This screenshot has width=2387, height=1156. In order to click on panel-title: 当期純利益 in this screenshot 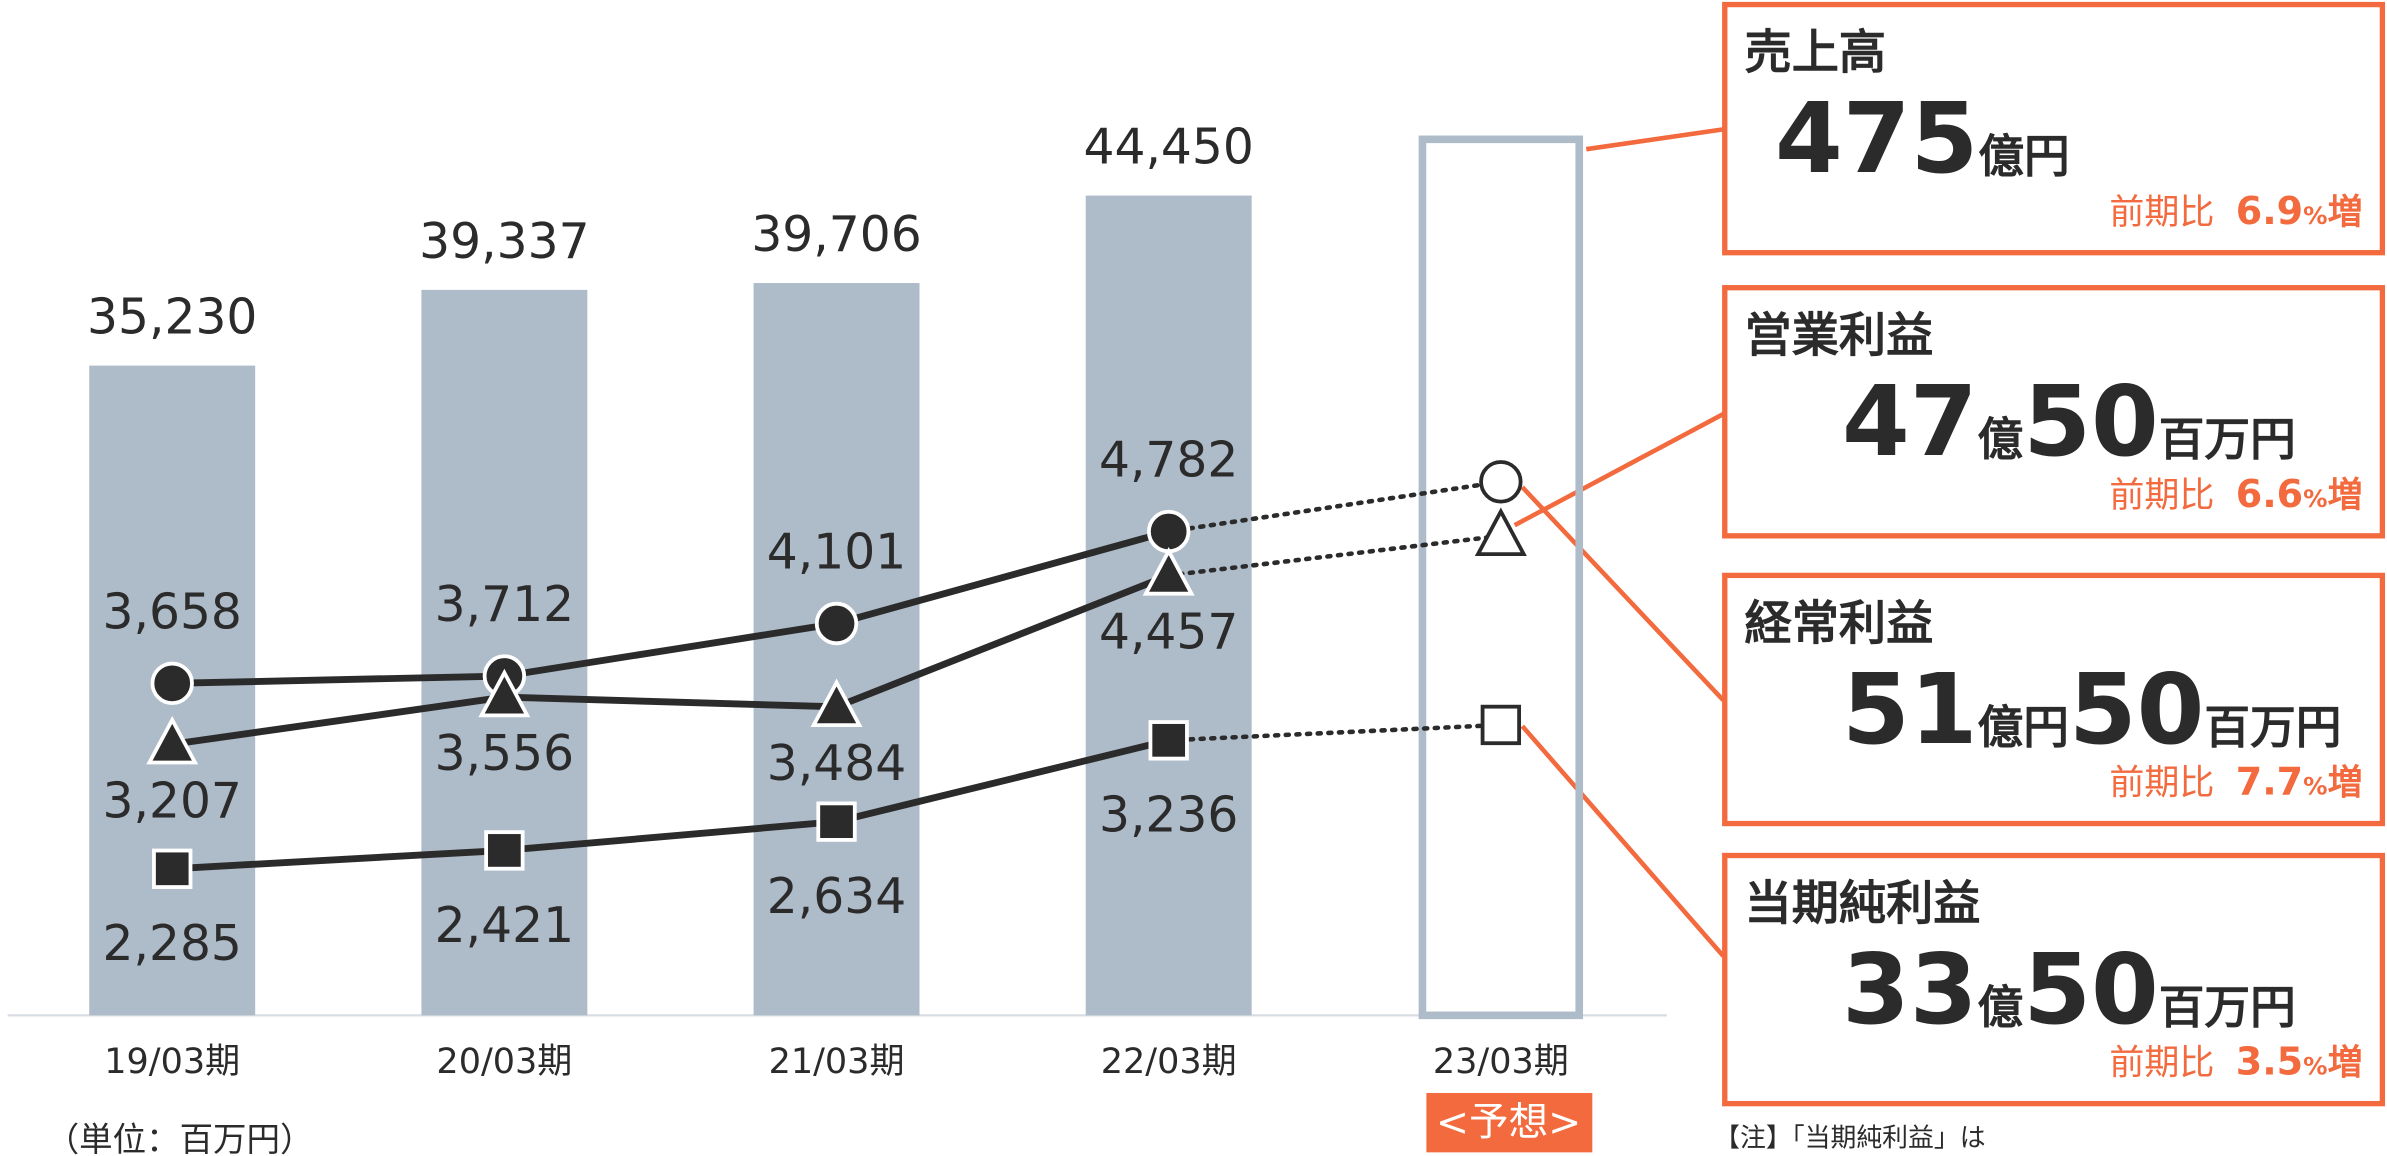, I will do `click(1863, 903)`.